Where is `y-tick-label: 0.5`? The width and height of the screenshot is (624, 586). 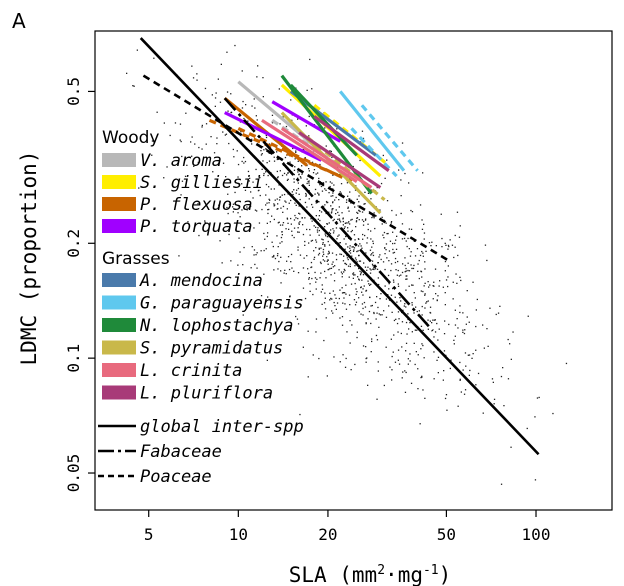 y-tick-label: 0.5 is located at coordinates (73, 91).